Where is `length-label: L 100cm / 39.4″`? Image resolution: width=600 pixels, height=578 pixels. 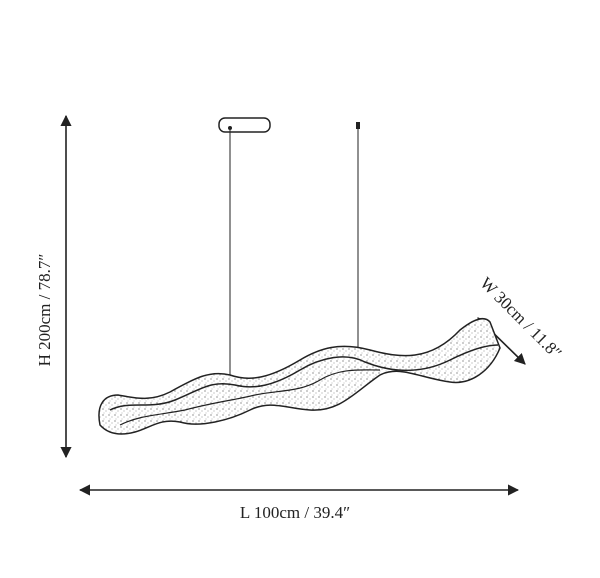
length-label: L 100cm / 39.4″ is located at coordinates (295, 512).